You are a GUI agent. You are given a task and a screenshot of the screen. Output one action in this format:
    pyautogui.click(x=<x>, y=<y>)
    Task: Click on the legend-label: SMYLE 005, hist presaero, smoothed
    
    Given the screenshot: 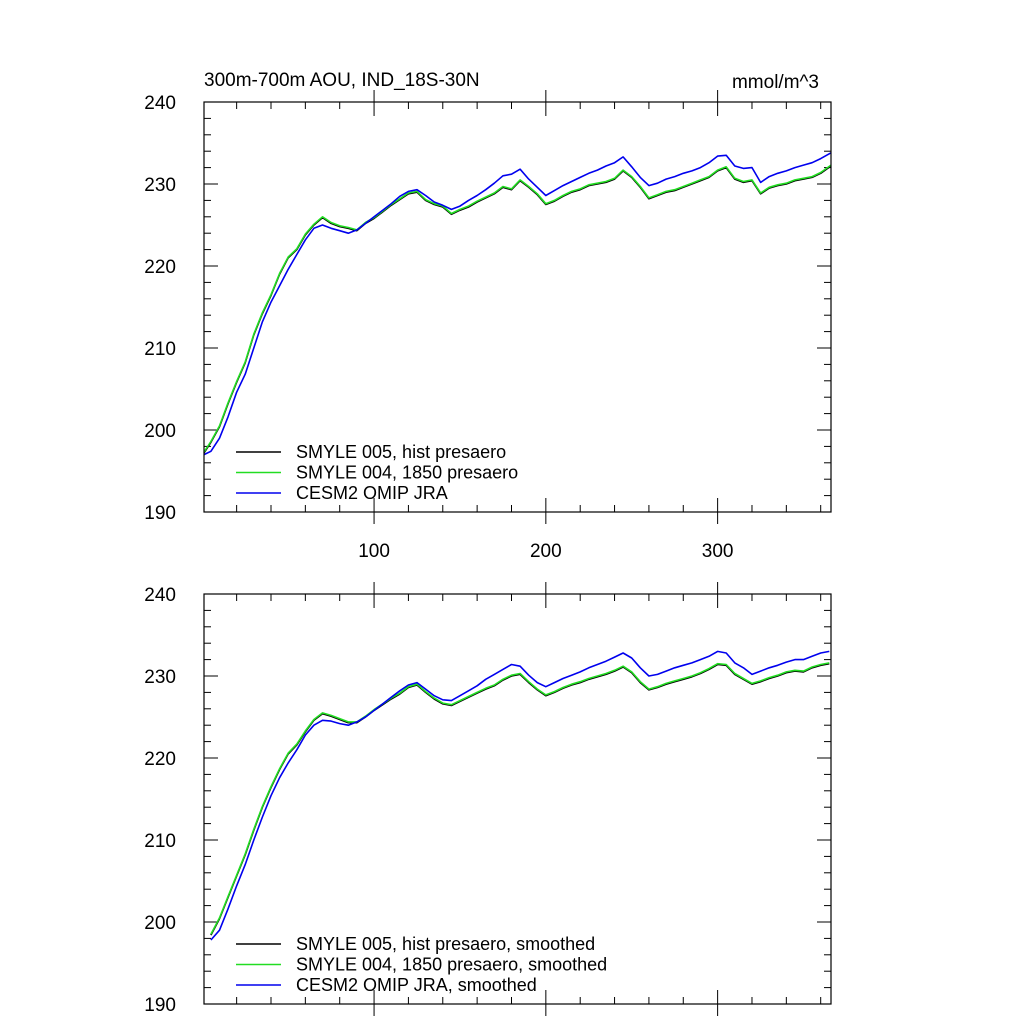 What is the action you would take?
    pyautogui.click(x=445, y=944)
    